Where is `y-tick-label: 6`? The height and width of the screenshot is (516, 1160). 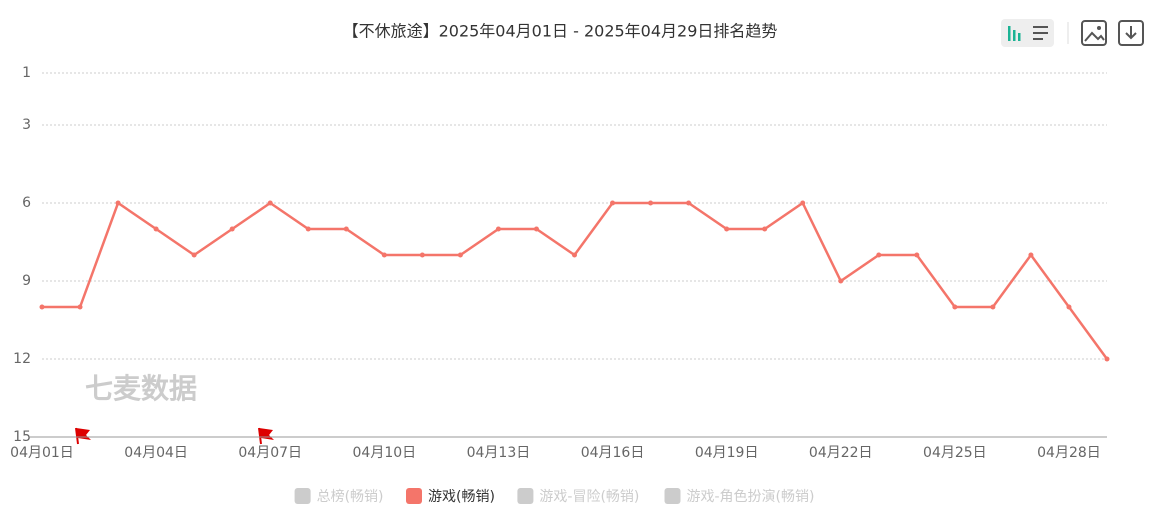
y-tick-label: 6 is located at coordinates (26, 203).